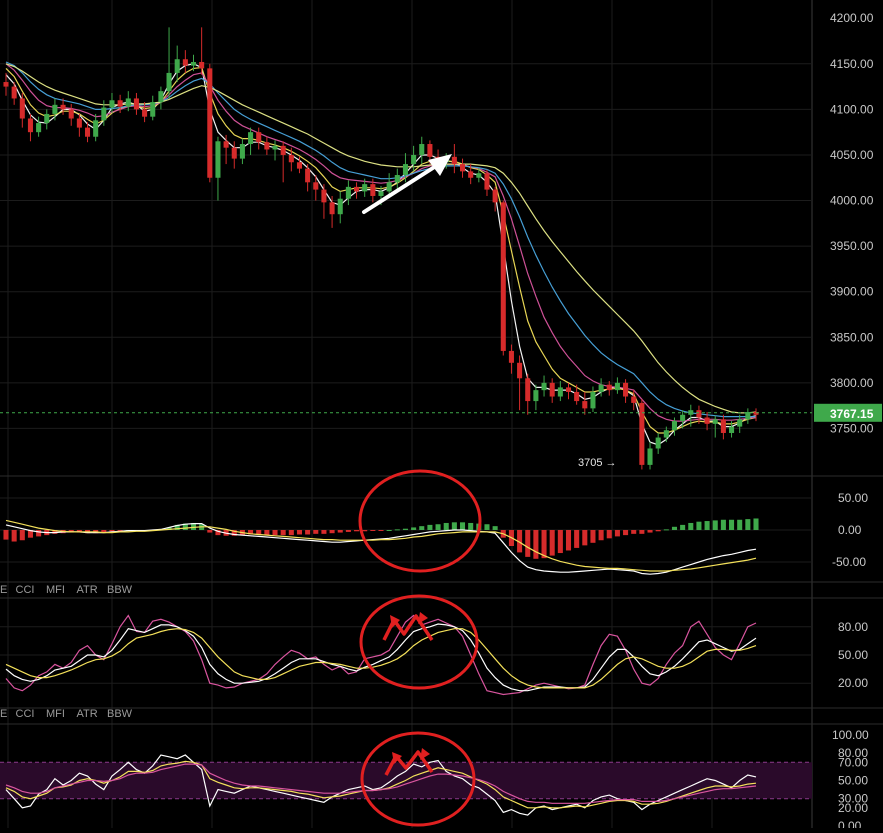  Describe the element at coordinates (400, 189) in the screenshot. I see `white-arrow-shaft` at that location.